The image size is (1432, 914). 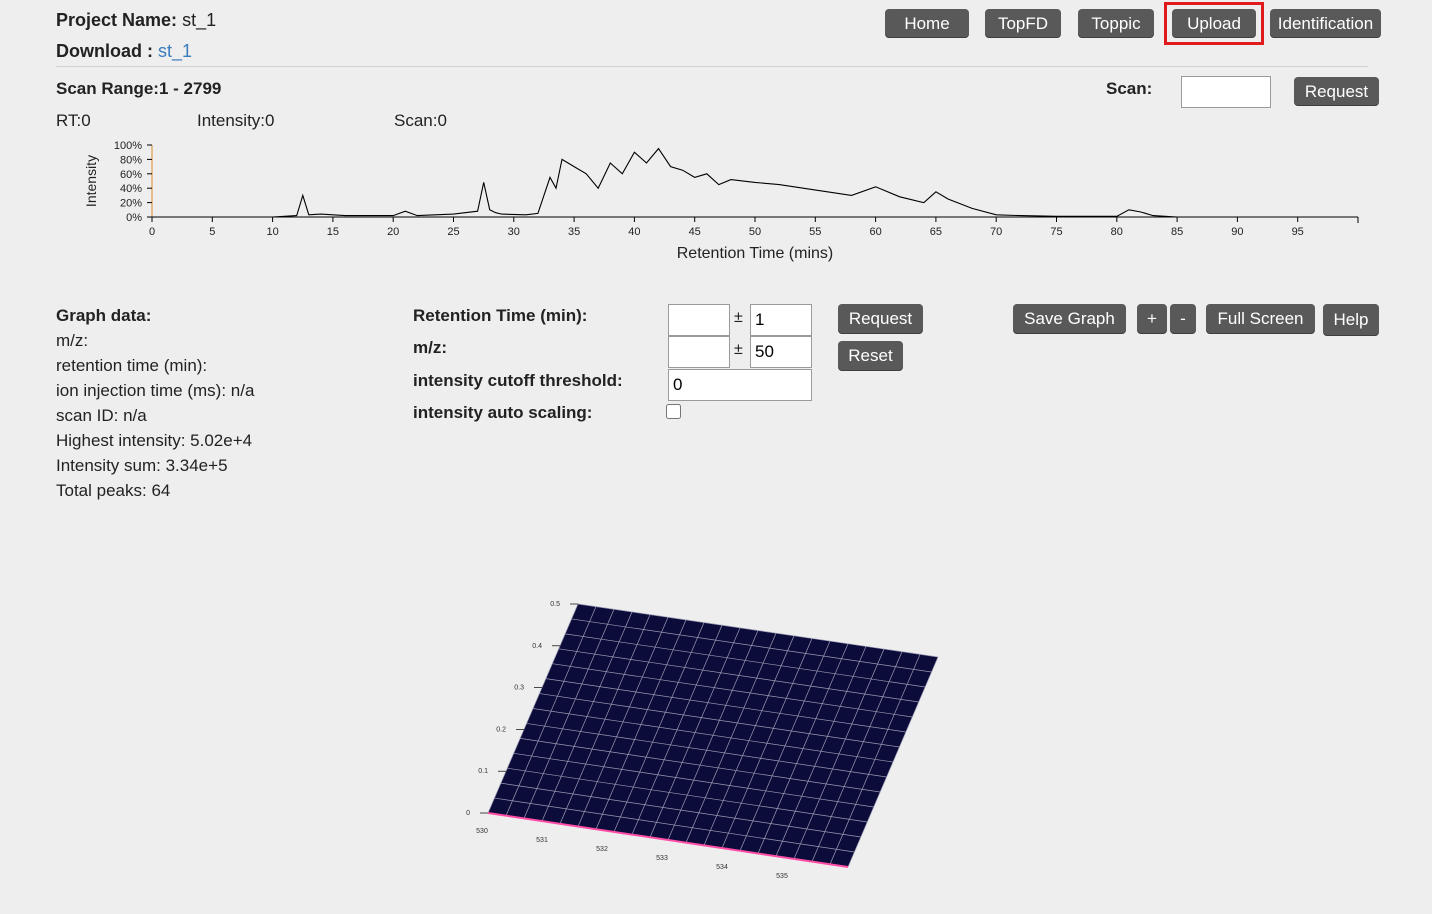 What do you see at coordinates (175, 51) in the screenshot?
I see `download-link: st_1` at bounding box center [175, 51].